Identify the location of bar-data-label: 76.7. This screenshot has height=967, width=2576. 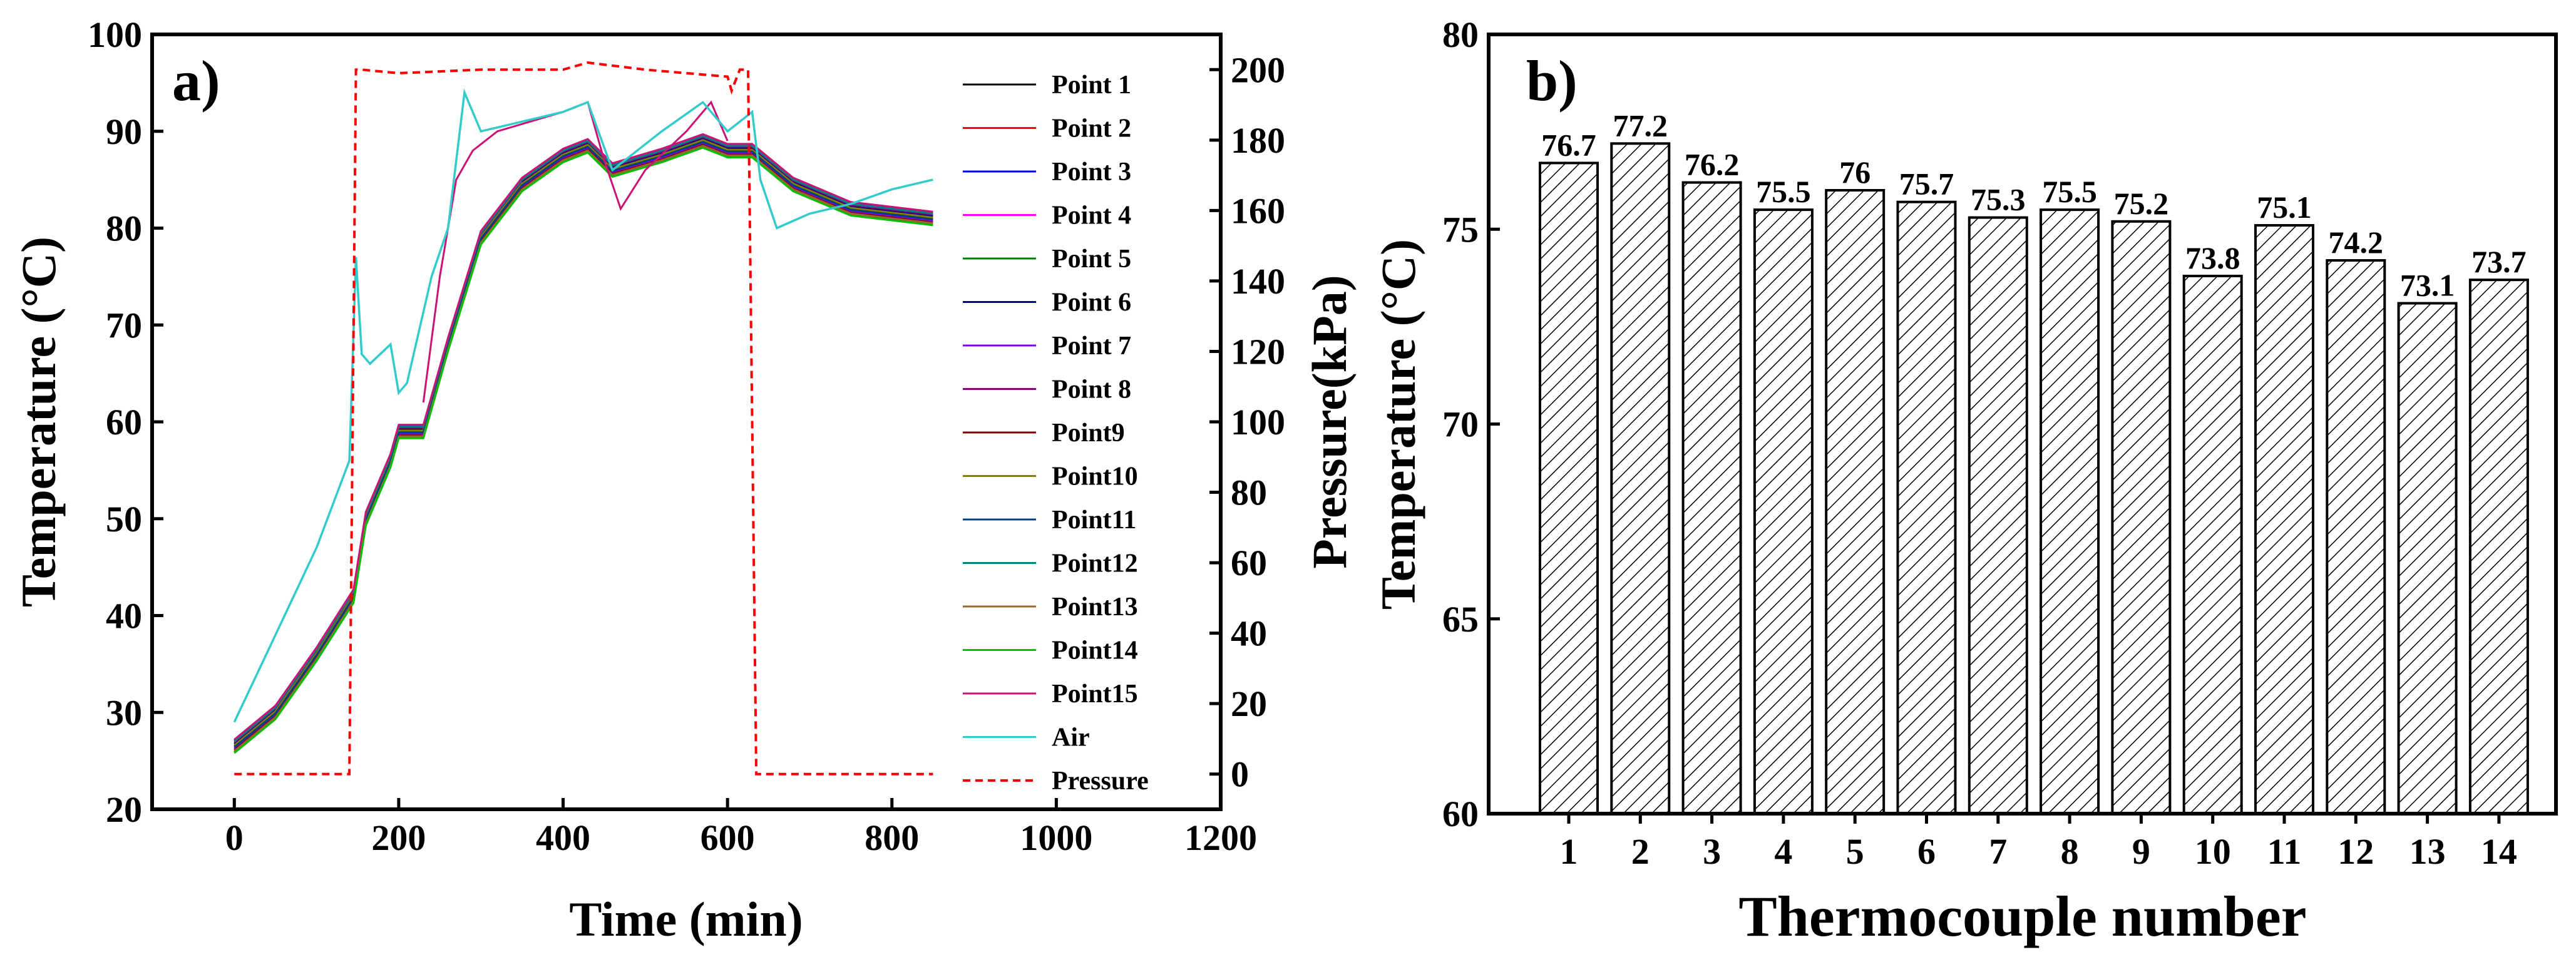
(1568, 144).